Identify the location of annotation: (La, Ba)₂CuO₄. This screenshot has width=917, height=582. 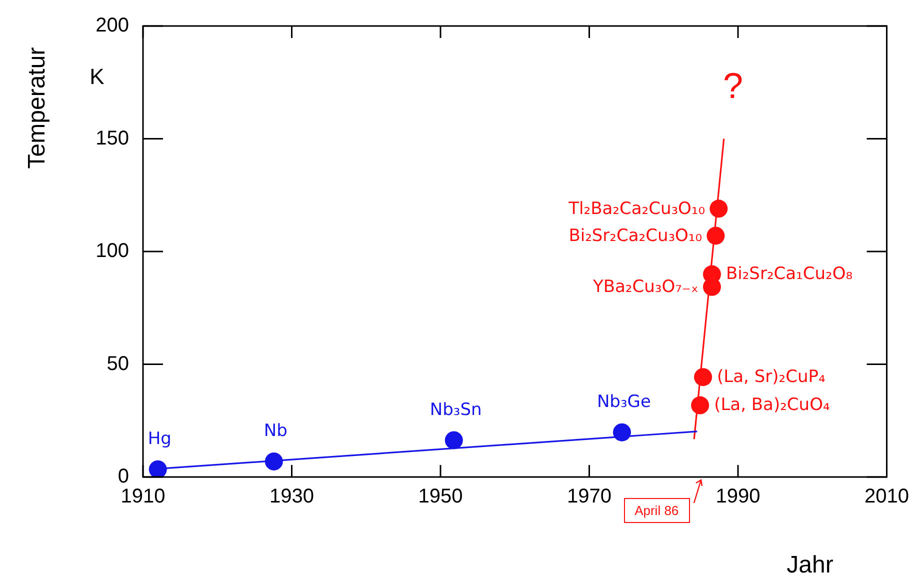
(772, 405).